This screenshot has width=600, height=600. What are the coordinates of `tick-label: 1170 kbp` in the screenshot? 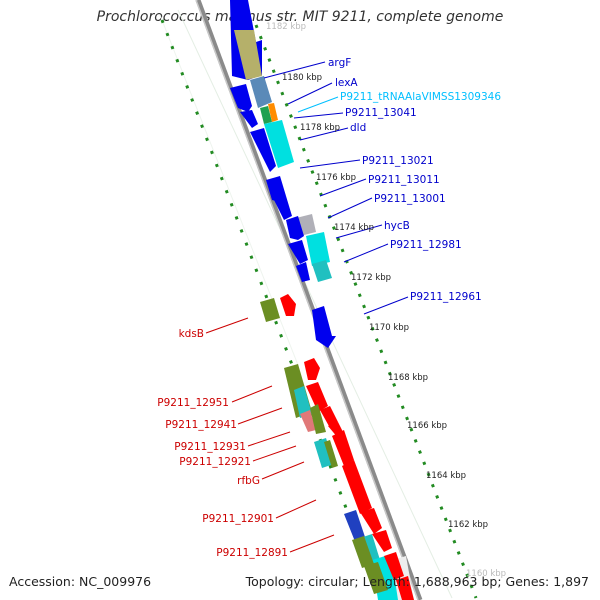 It's located at (389, 328).